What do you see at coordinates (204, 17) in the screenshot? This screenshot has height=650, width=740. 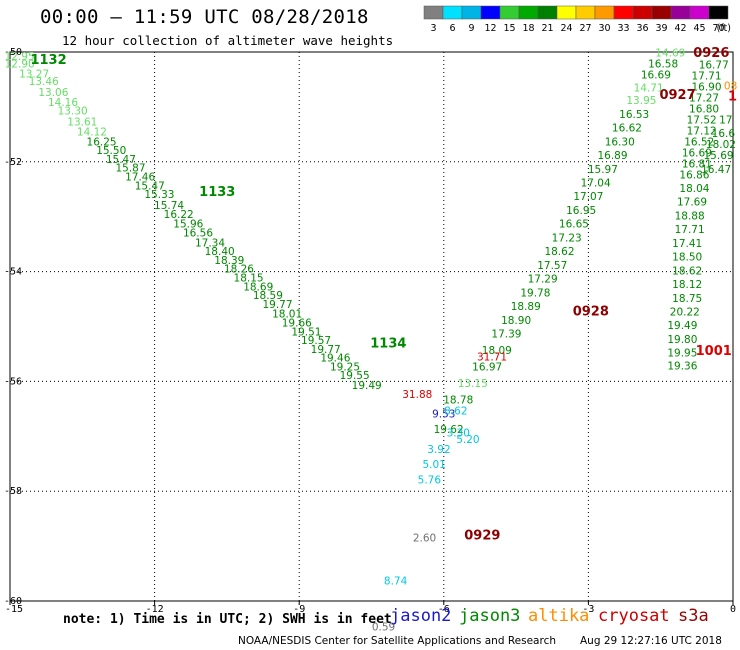 I see `chart-title: 00:00 – 11:59 UTC 08/28/2018` at bounding box center [204, 17].